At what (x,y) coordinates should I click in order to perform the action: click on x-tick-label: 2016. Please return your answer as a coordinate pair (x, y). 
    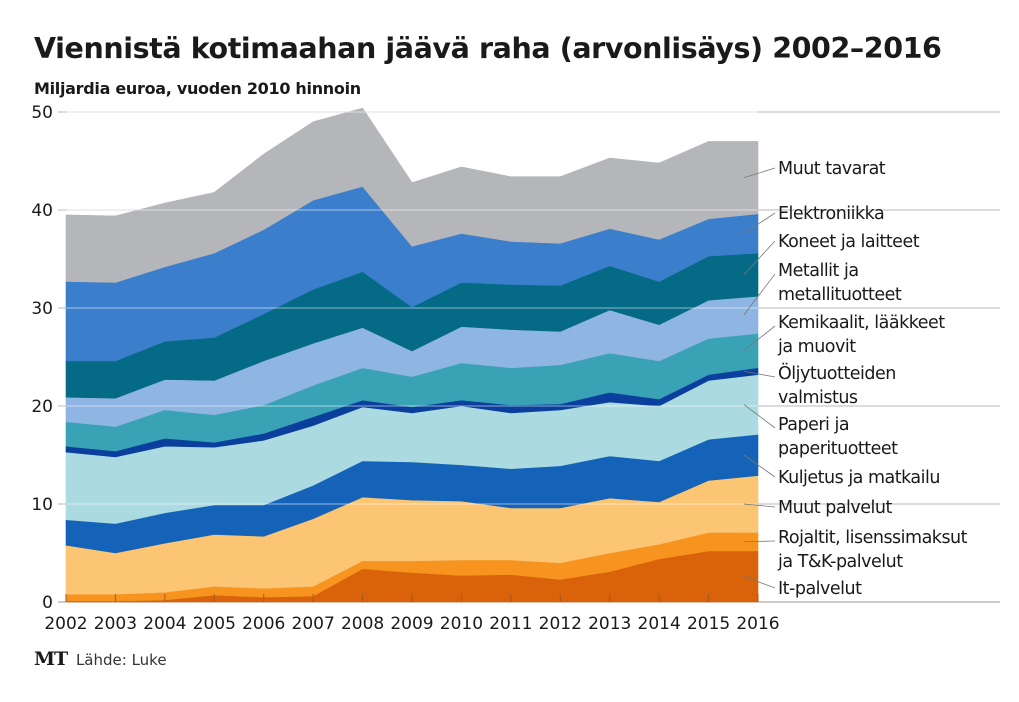
    Looking at the image, I should click on (757, 624).